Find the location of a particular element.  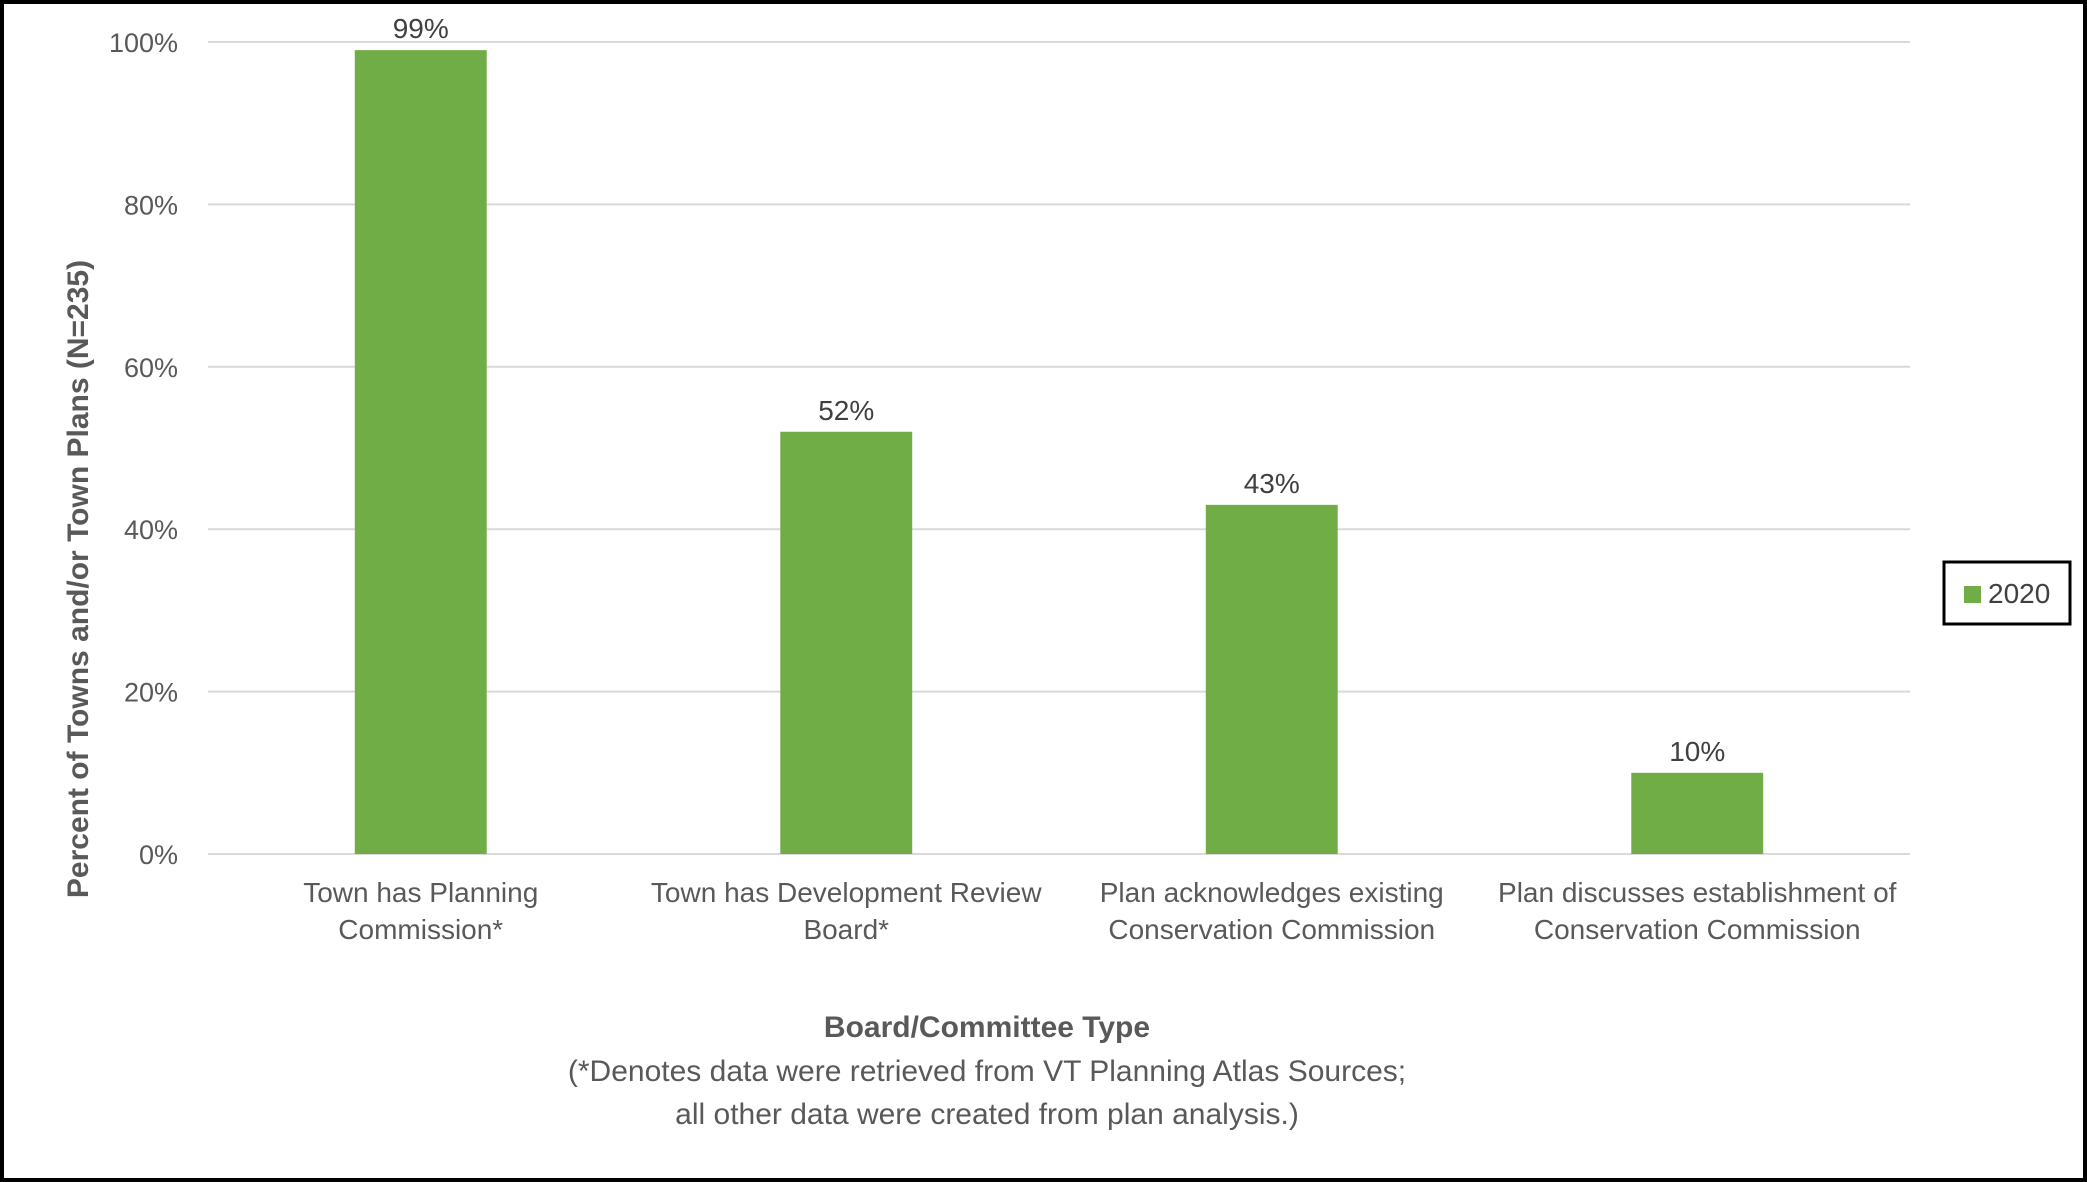

x-category-label: Board* is located at coordinates (846, 929).